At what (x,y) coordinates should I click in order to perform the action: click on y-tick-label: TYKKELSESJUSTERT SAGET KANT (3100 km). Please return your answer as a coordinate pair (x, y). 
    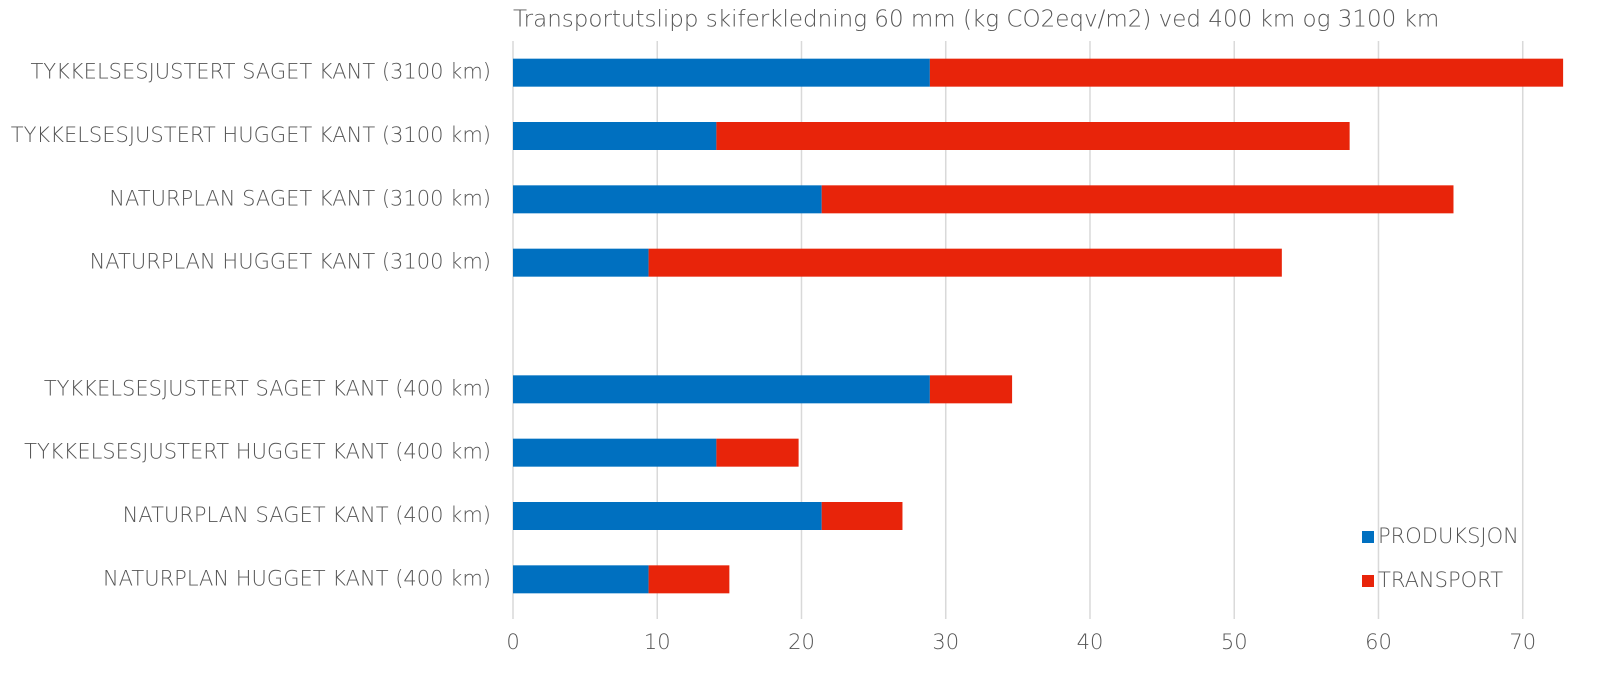
    Looking at the image, I should click on (260, 72).